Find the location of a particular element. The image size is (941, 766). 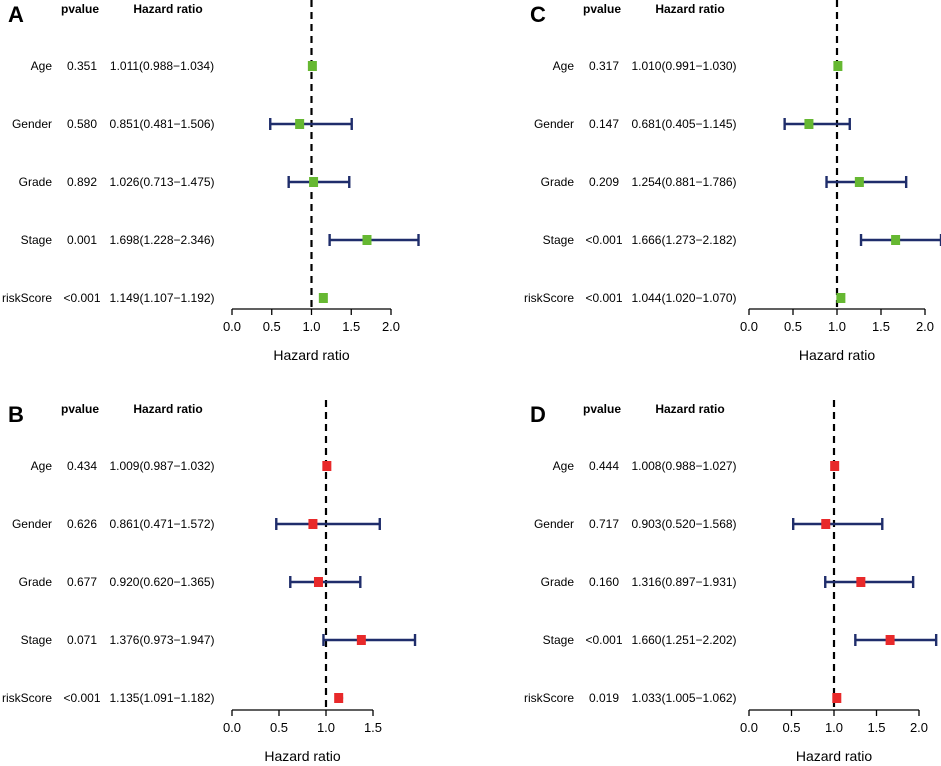

row-pvalue: 0.444 is located at coordinates (604, 466).